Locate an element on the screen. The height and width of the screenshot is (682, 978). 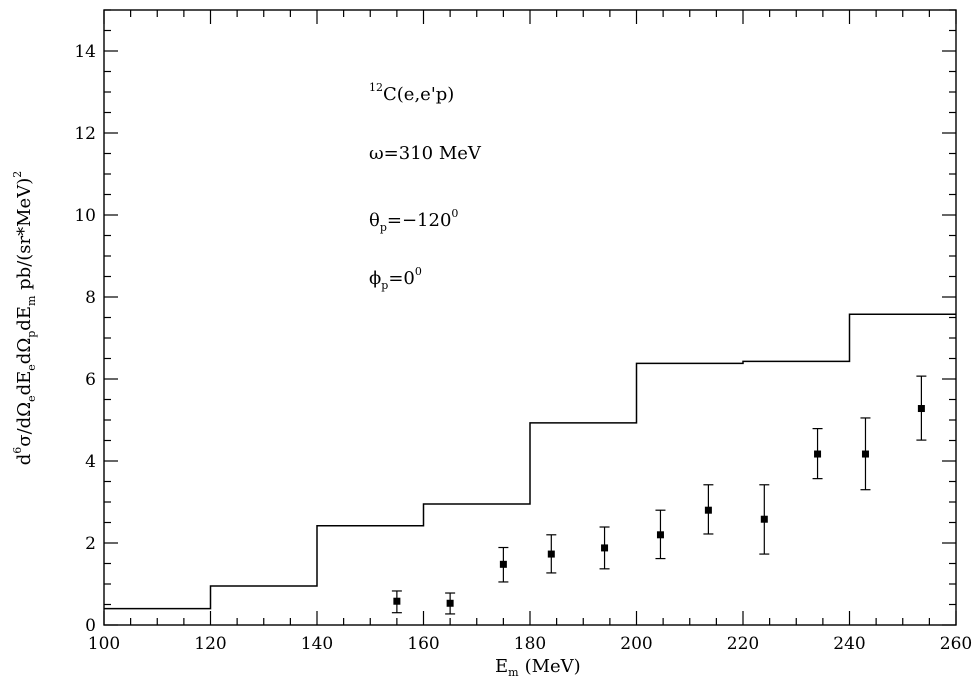
x-tick-label: 100 is located at coordinates (104, 644).